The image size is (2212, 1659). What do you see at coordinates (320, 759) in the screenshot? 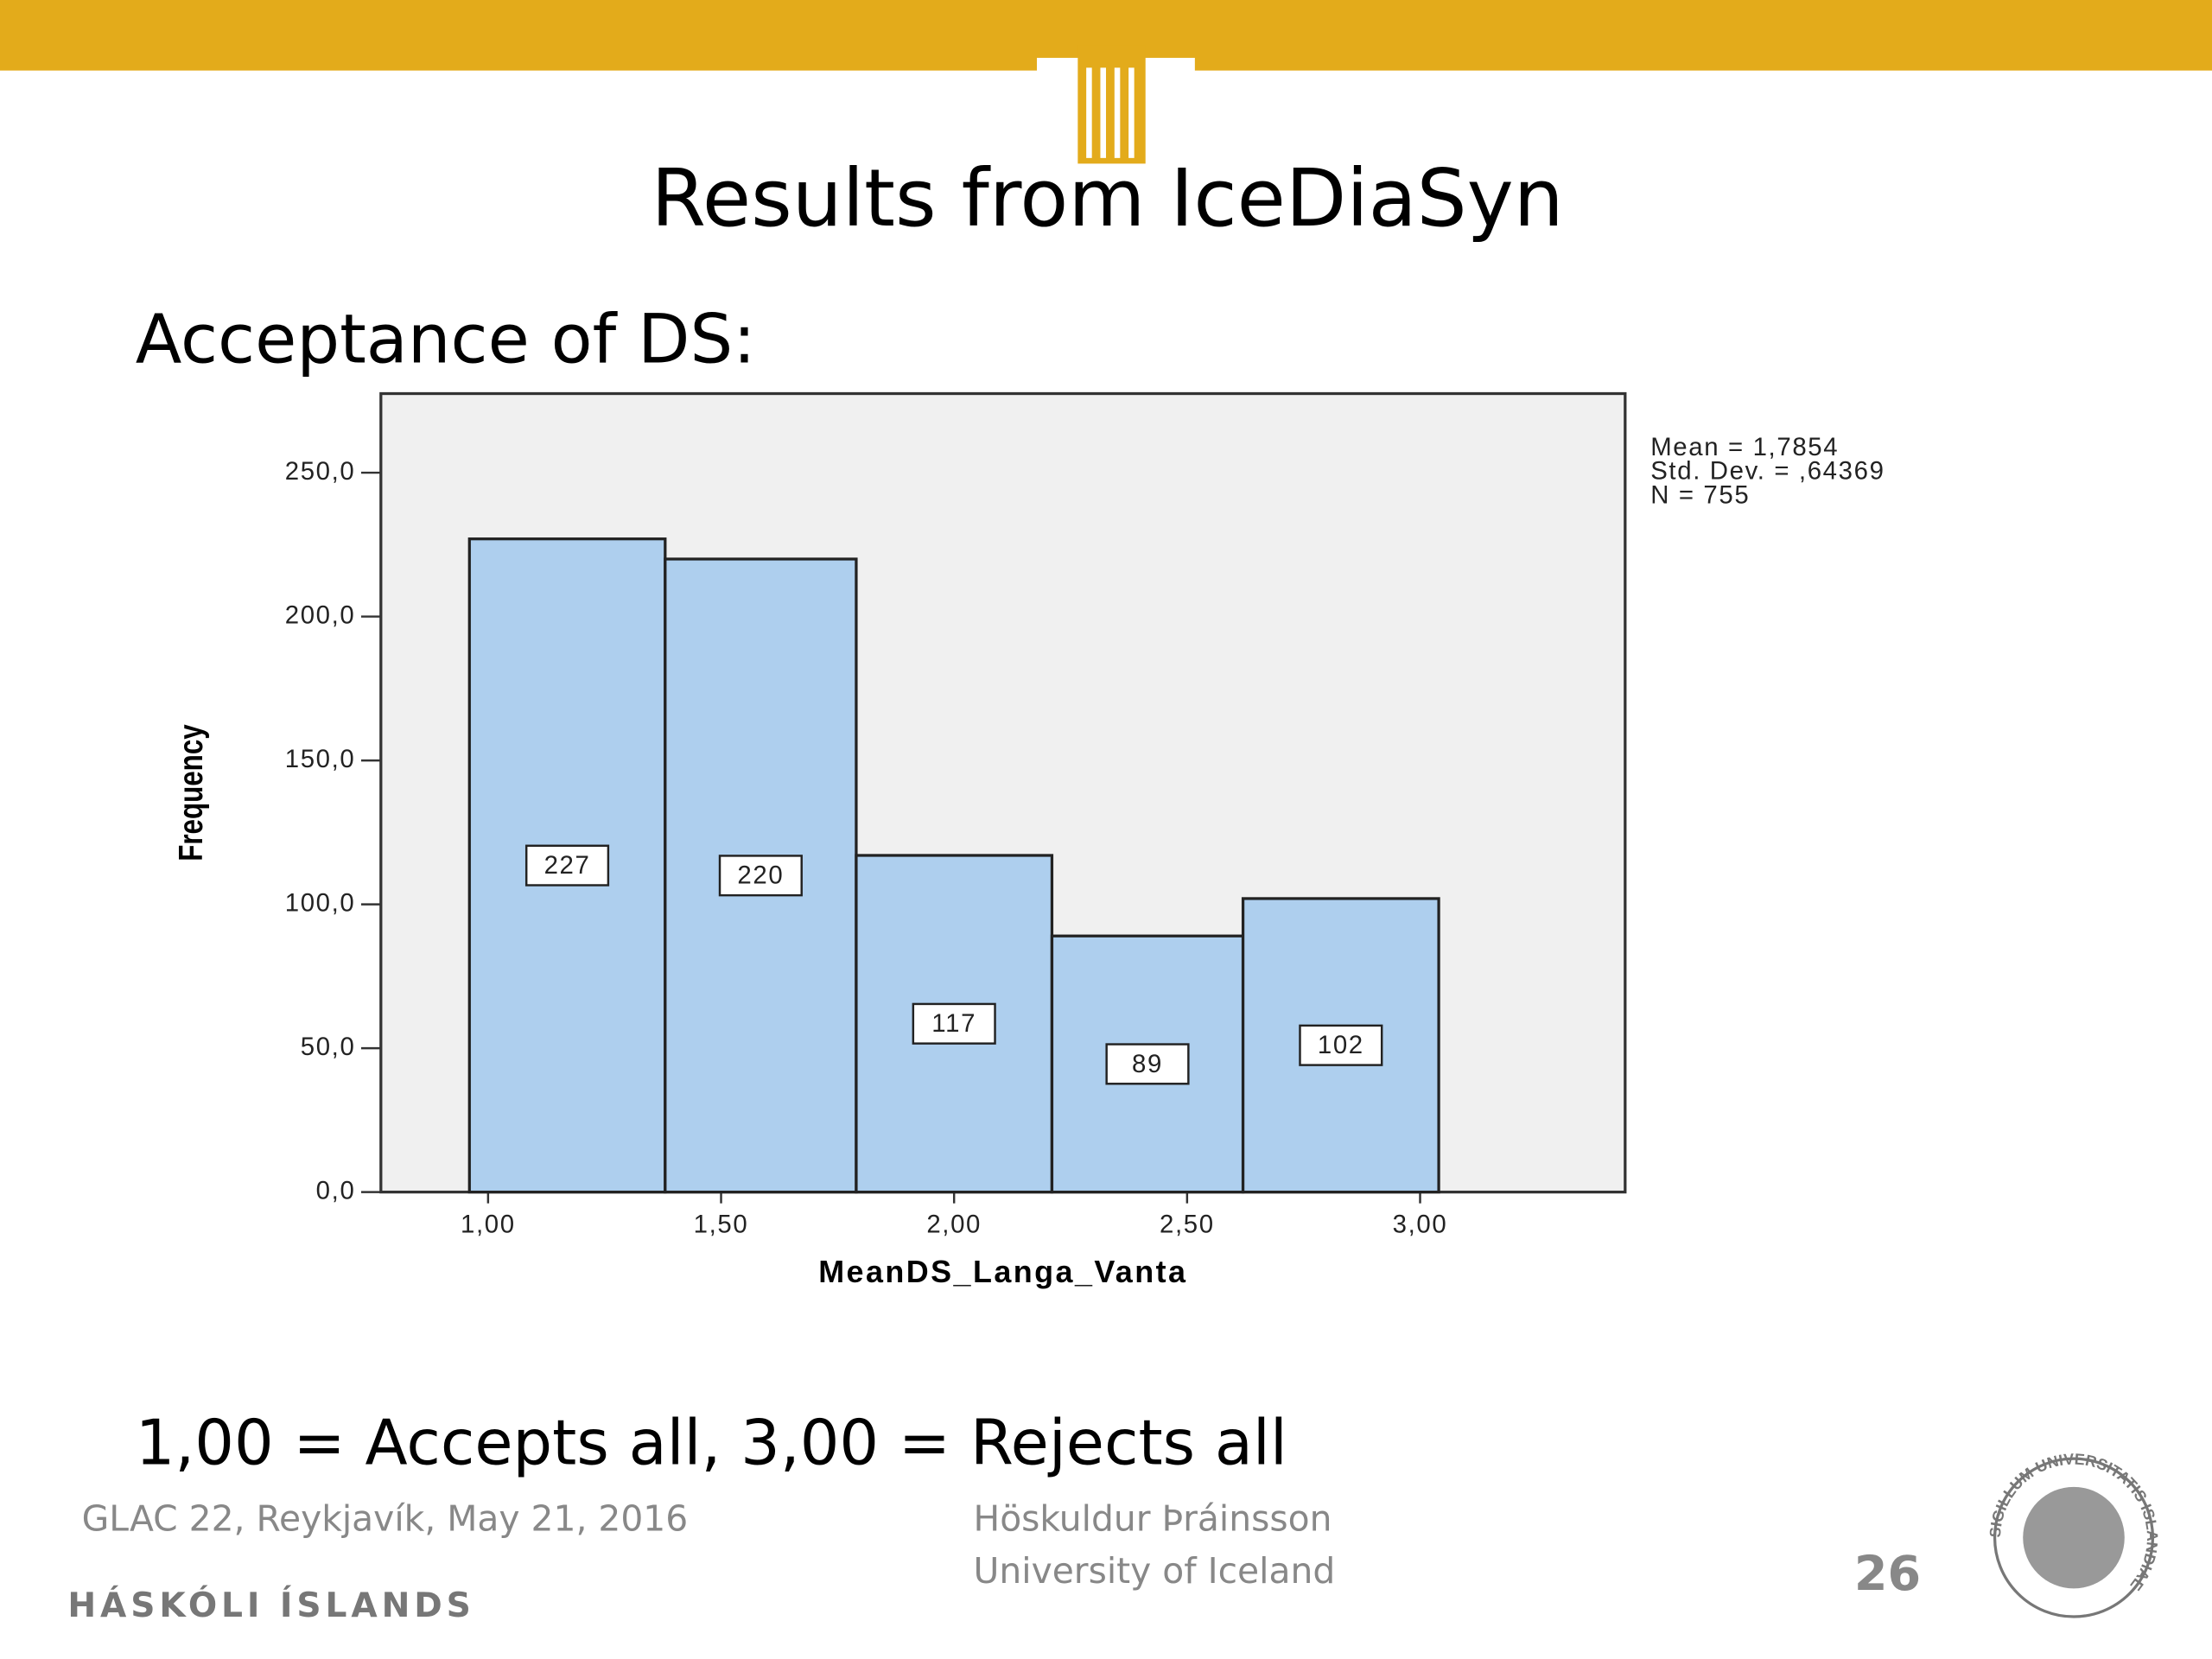
I see `y-tick-label: 150,0` at bounding box center [320, 759].